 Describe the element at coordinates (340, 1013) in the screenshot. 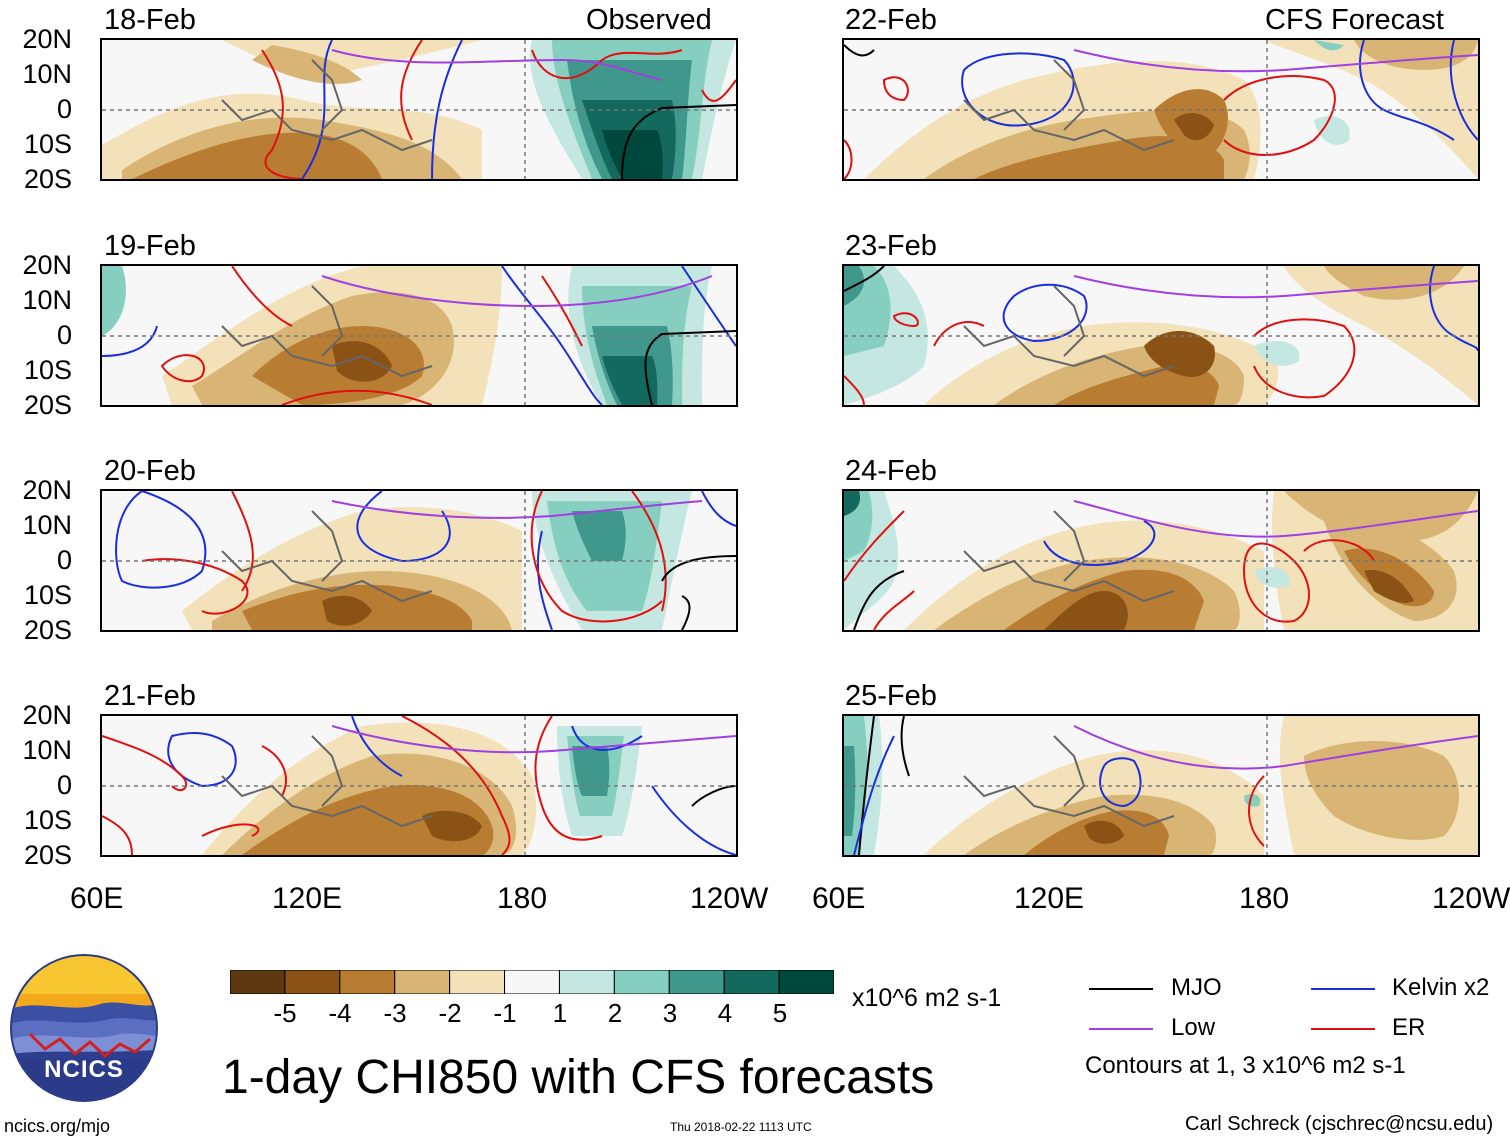

I see `colorbar-tick-label: -4` at that location.